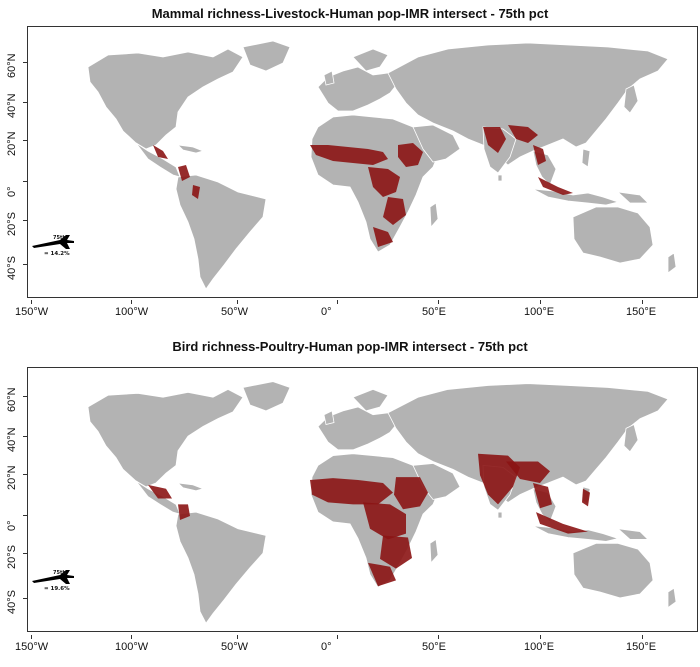 The width and height of the screenshot is (700, 667). What do you see at coordinates (363, 186) in the screenshot?
I see `hotspot-regions` at bounding box center [363, 186].